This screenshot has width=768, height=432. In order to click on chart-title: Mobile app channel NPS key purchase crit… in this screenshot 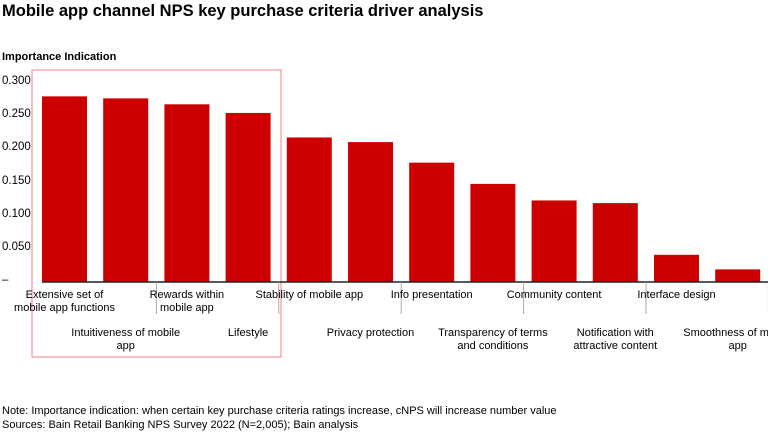, I will do `click(243, 11)`.